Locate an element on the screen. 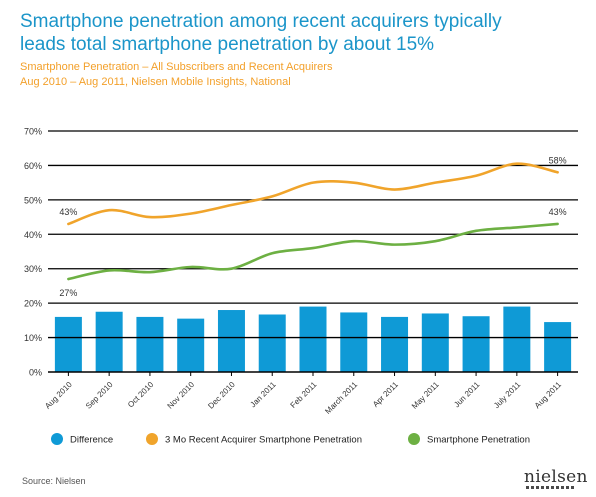  x-tick-label: Sep 2010 is located at coordinates (99, 395).